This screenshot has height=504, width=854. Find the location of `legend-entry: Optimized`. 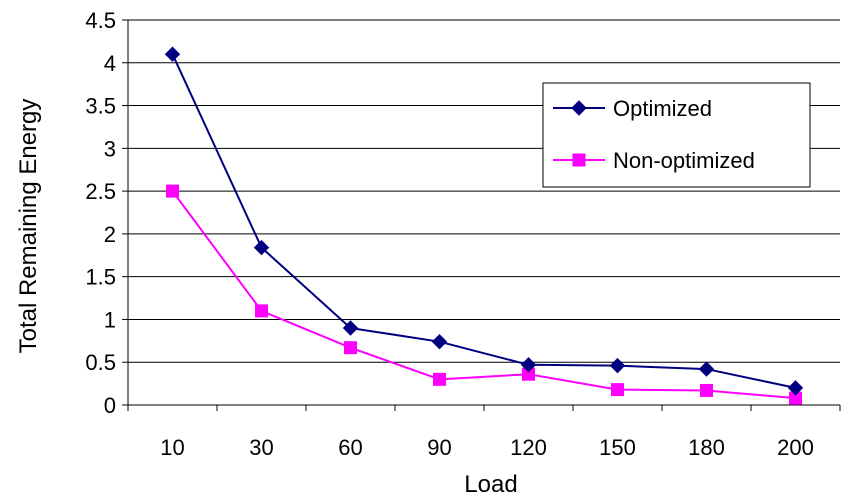

legend-entry: Optimized is located at coordinates (632, 108).